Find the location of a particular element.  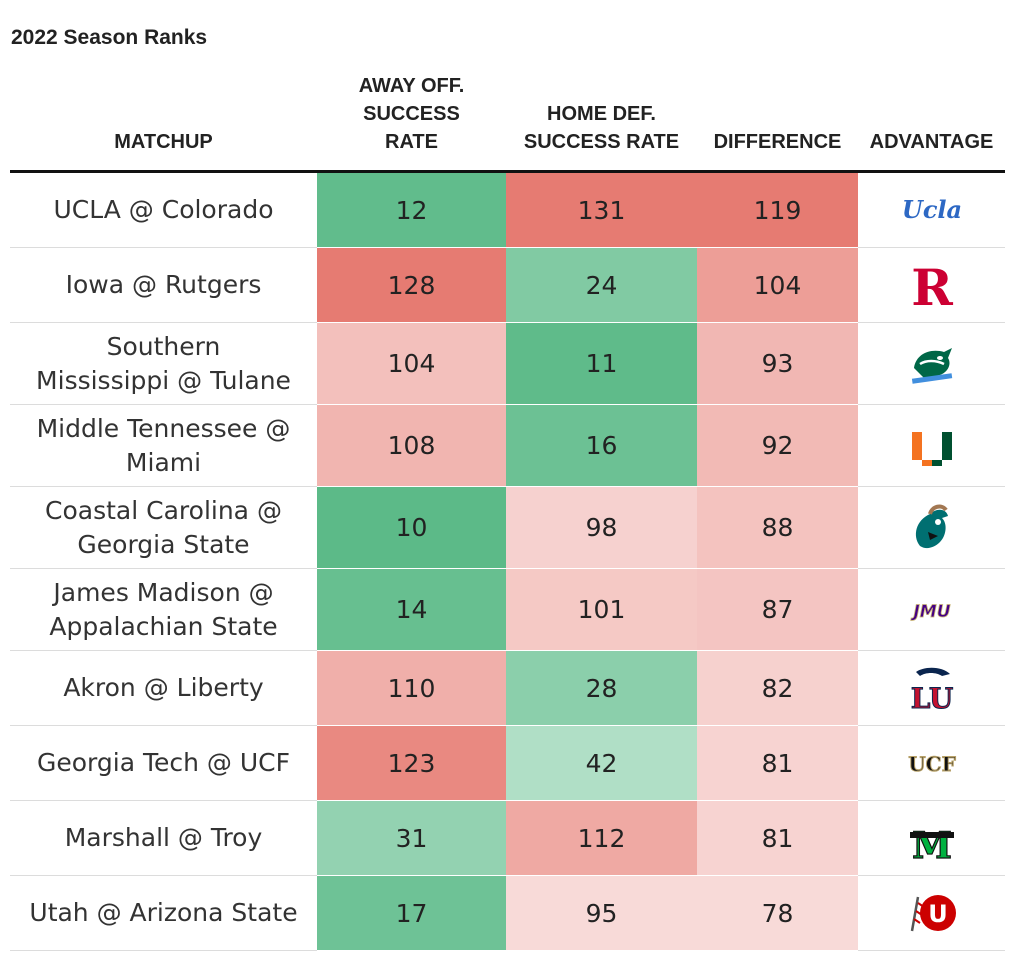

advantage-cell: M is located at coordinates (931, 838).